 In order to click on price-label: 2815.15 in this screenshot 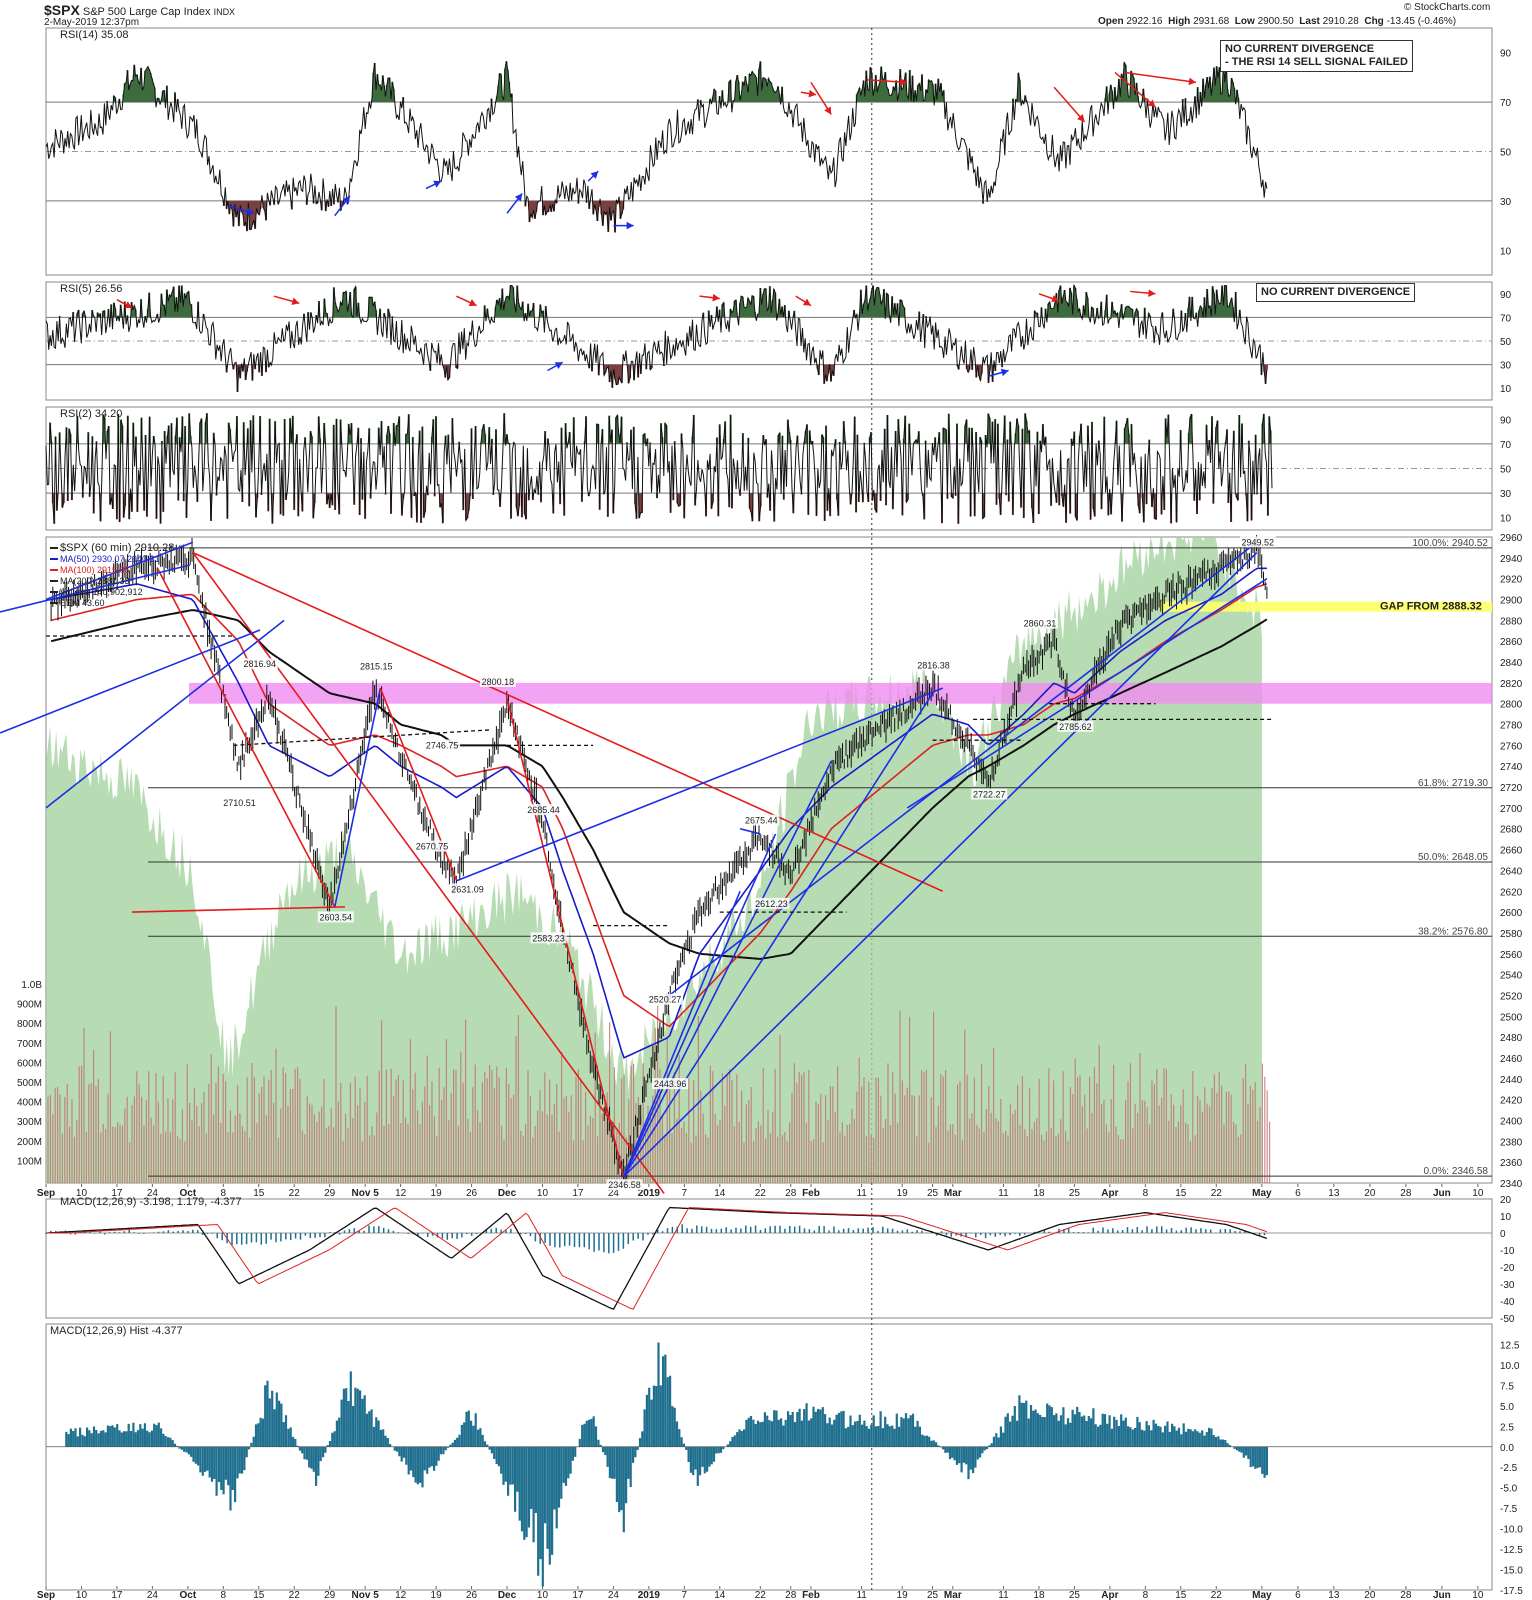, I will do `click(376, 666)`.